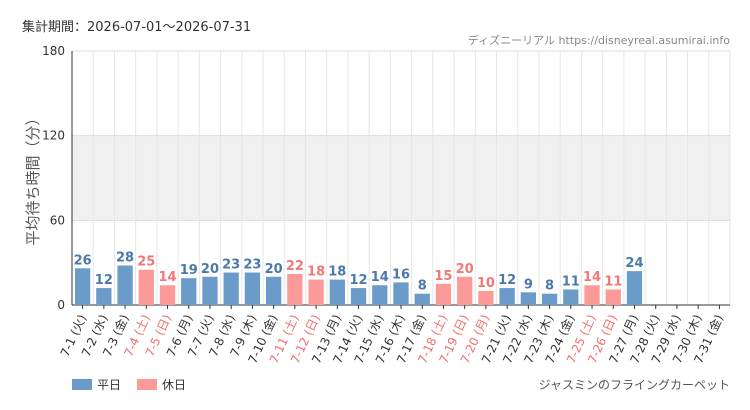 The image size is (750, 410). Describe the element at coordinates (174, 385) in the screenshot. I see `legend-label: 休日` at that location.